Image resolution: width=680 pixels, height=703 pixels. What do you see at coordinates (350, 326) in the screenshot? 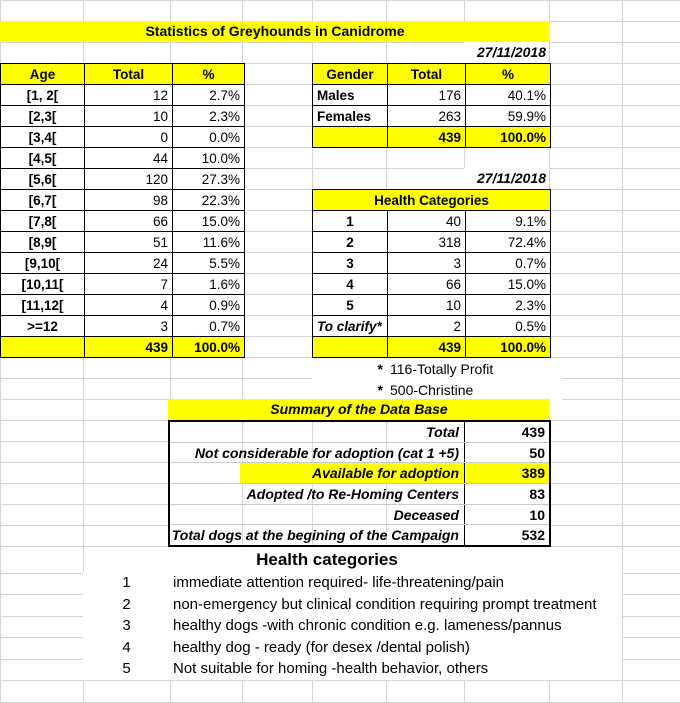
I see `health-category-cell: To clarify*` at bounding box center [350, 326].